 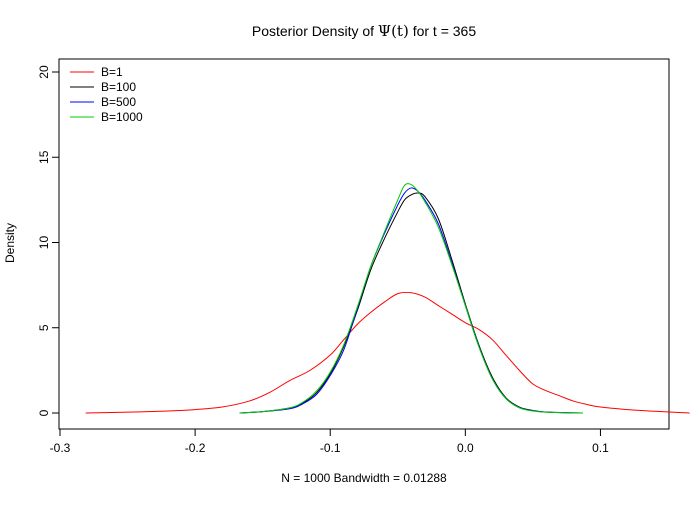 I want to click on x-axis: -0.3 -0.2 -0.1 0.0 0.1, so click(x=329, y=441).